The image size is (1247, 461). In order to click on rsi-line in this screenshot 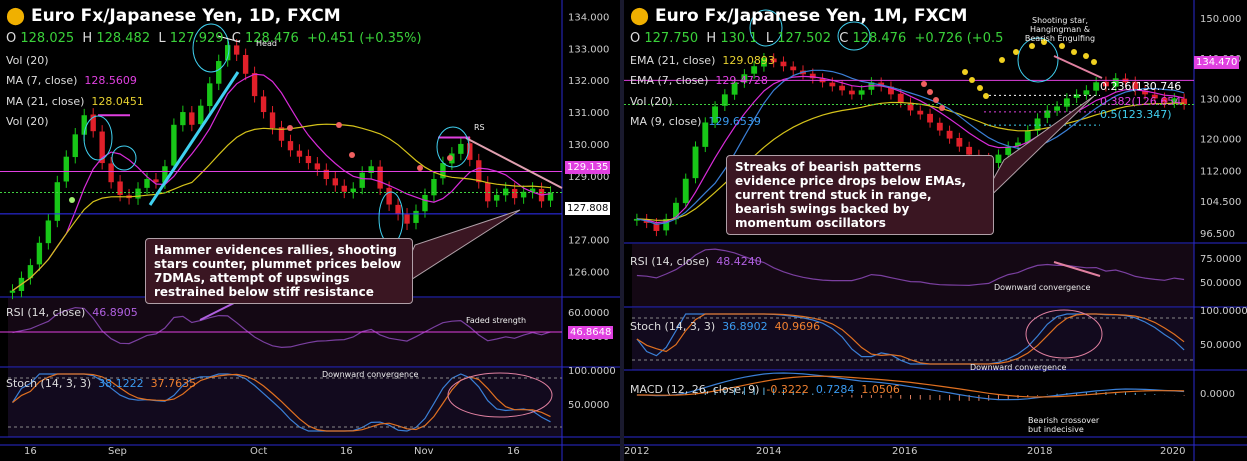, I will do `click(281, 327)`.